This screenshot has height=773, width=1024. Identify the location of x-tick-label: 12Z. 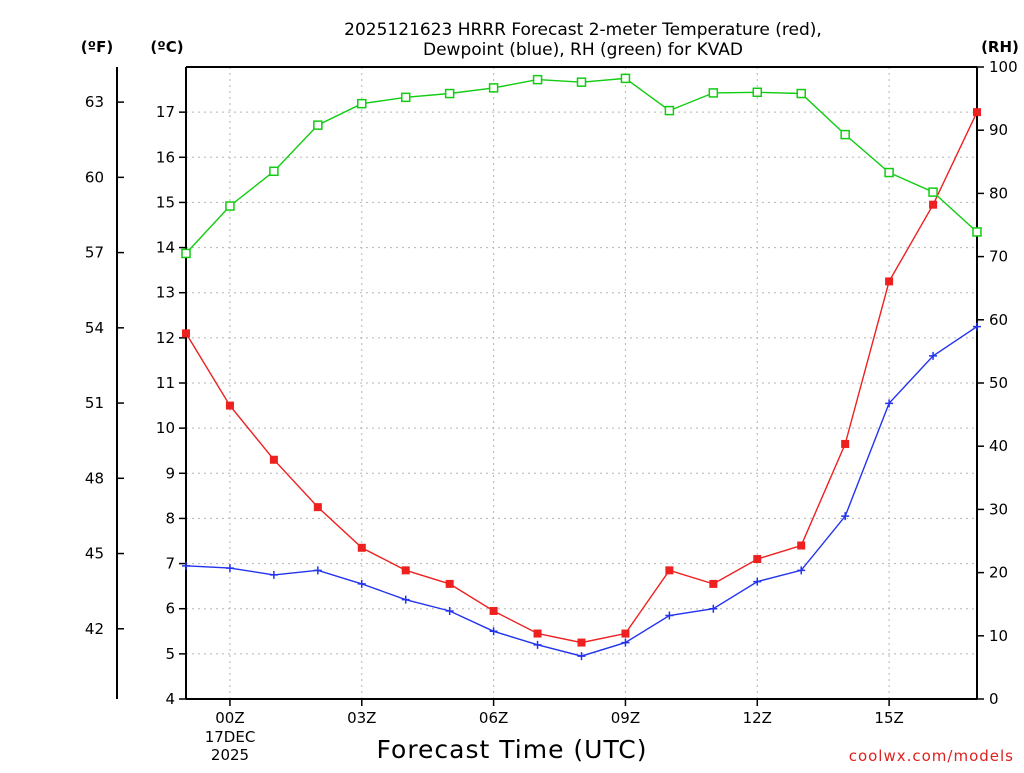
(757, 718).